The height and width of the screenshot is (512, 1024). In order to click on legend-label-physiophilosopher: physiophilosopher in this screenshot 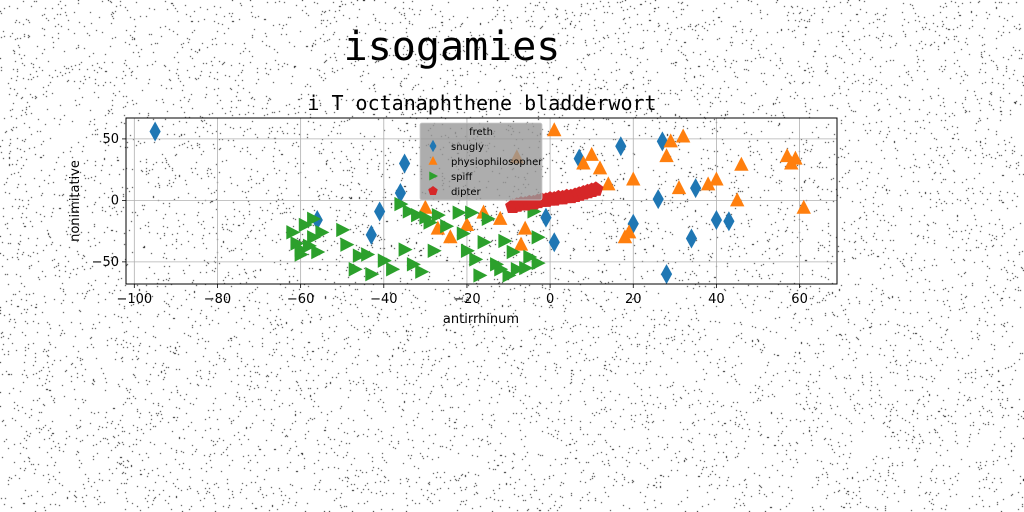, I will do `click(497, 162)`.